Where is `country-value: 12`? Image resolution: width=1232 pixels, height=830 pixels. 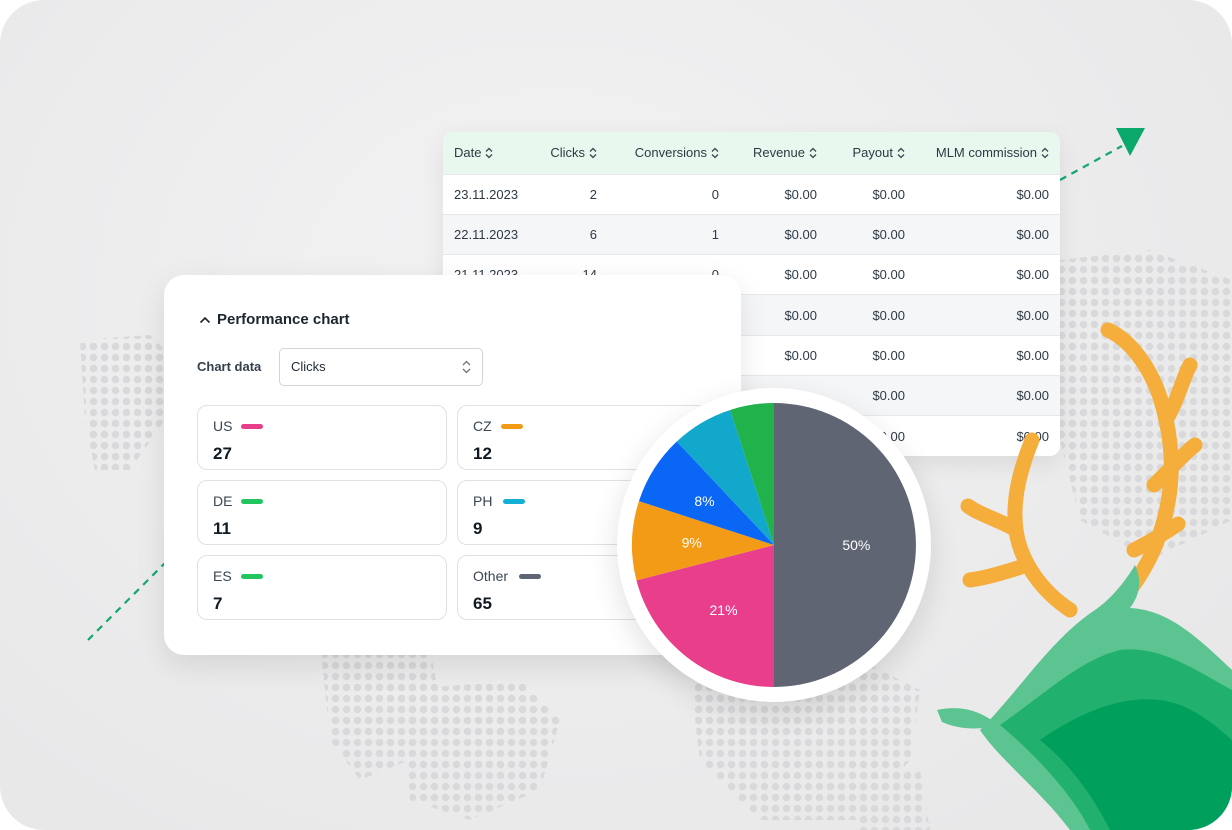 country-value: 12 is located at coordinates (482, 453).